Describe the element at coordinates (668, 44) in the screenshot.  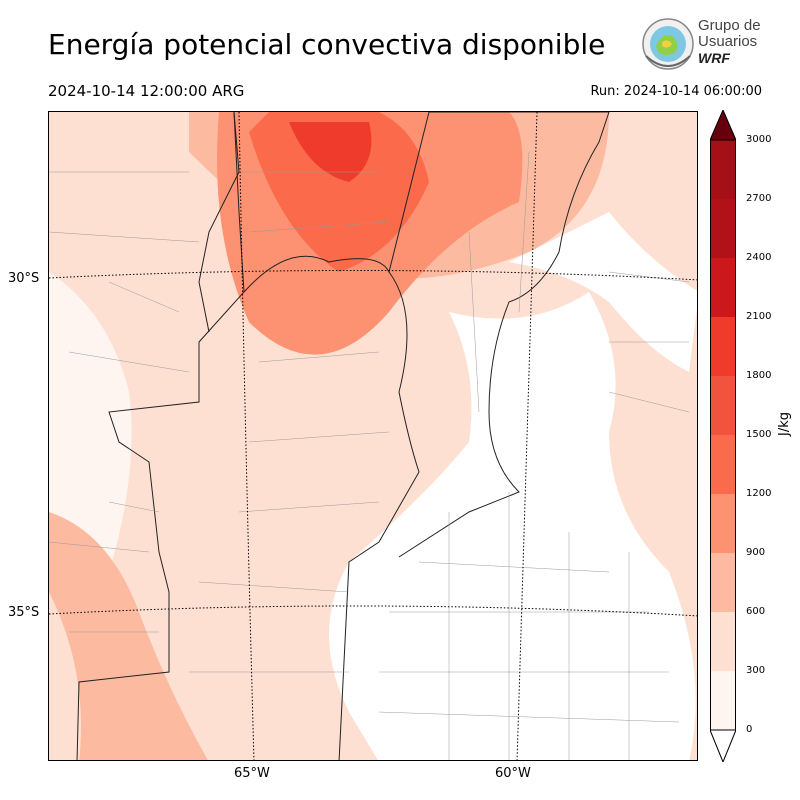
I see `globe-icon` at that location.